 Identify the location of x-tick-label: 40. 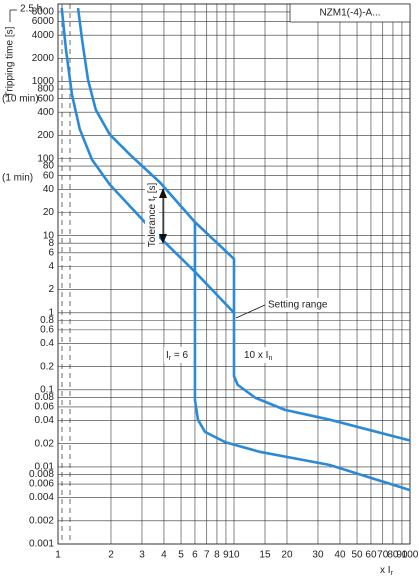
(340, 555).